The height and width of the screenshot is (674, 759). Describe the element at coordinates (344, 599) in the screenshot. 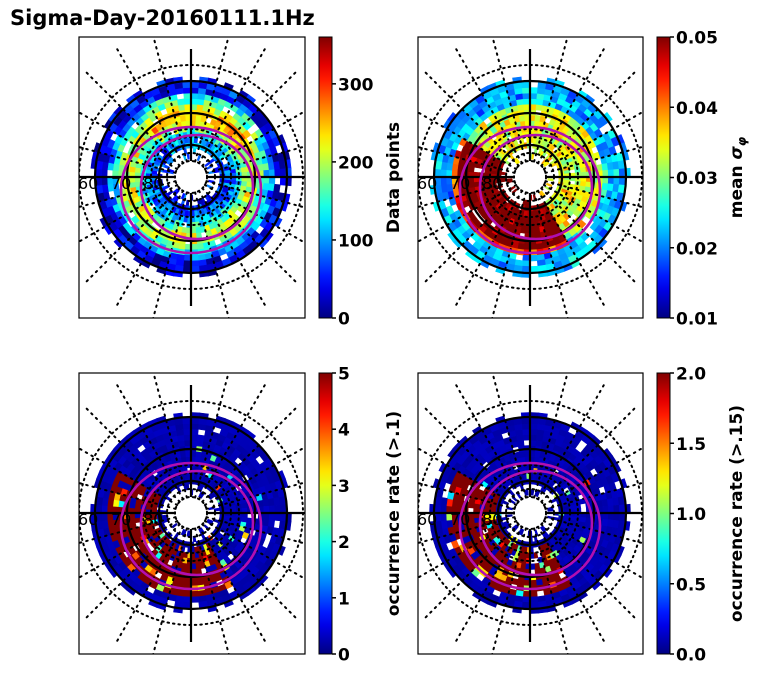

I see `colorbar-tick-label: 1` at that location.